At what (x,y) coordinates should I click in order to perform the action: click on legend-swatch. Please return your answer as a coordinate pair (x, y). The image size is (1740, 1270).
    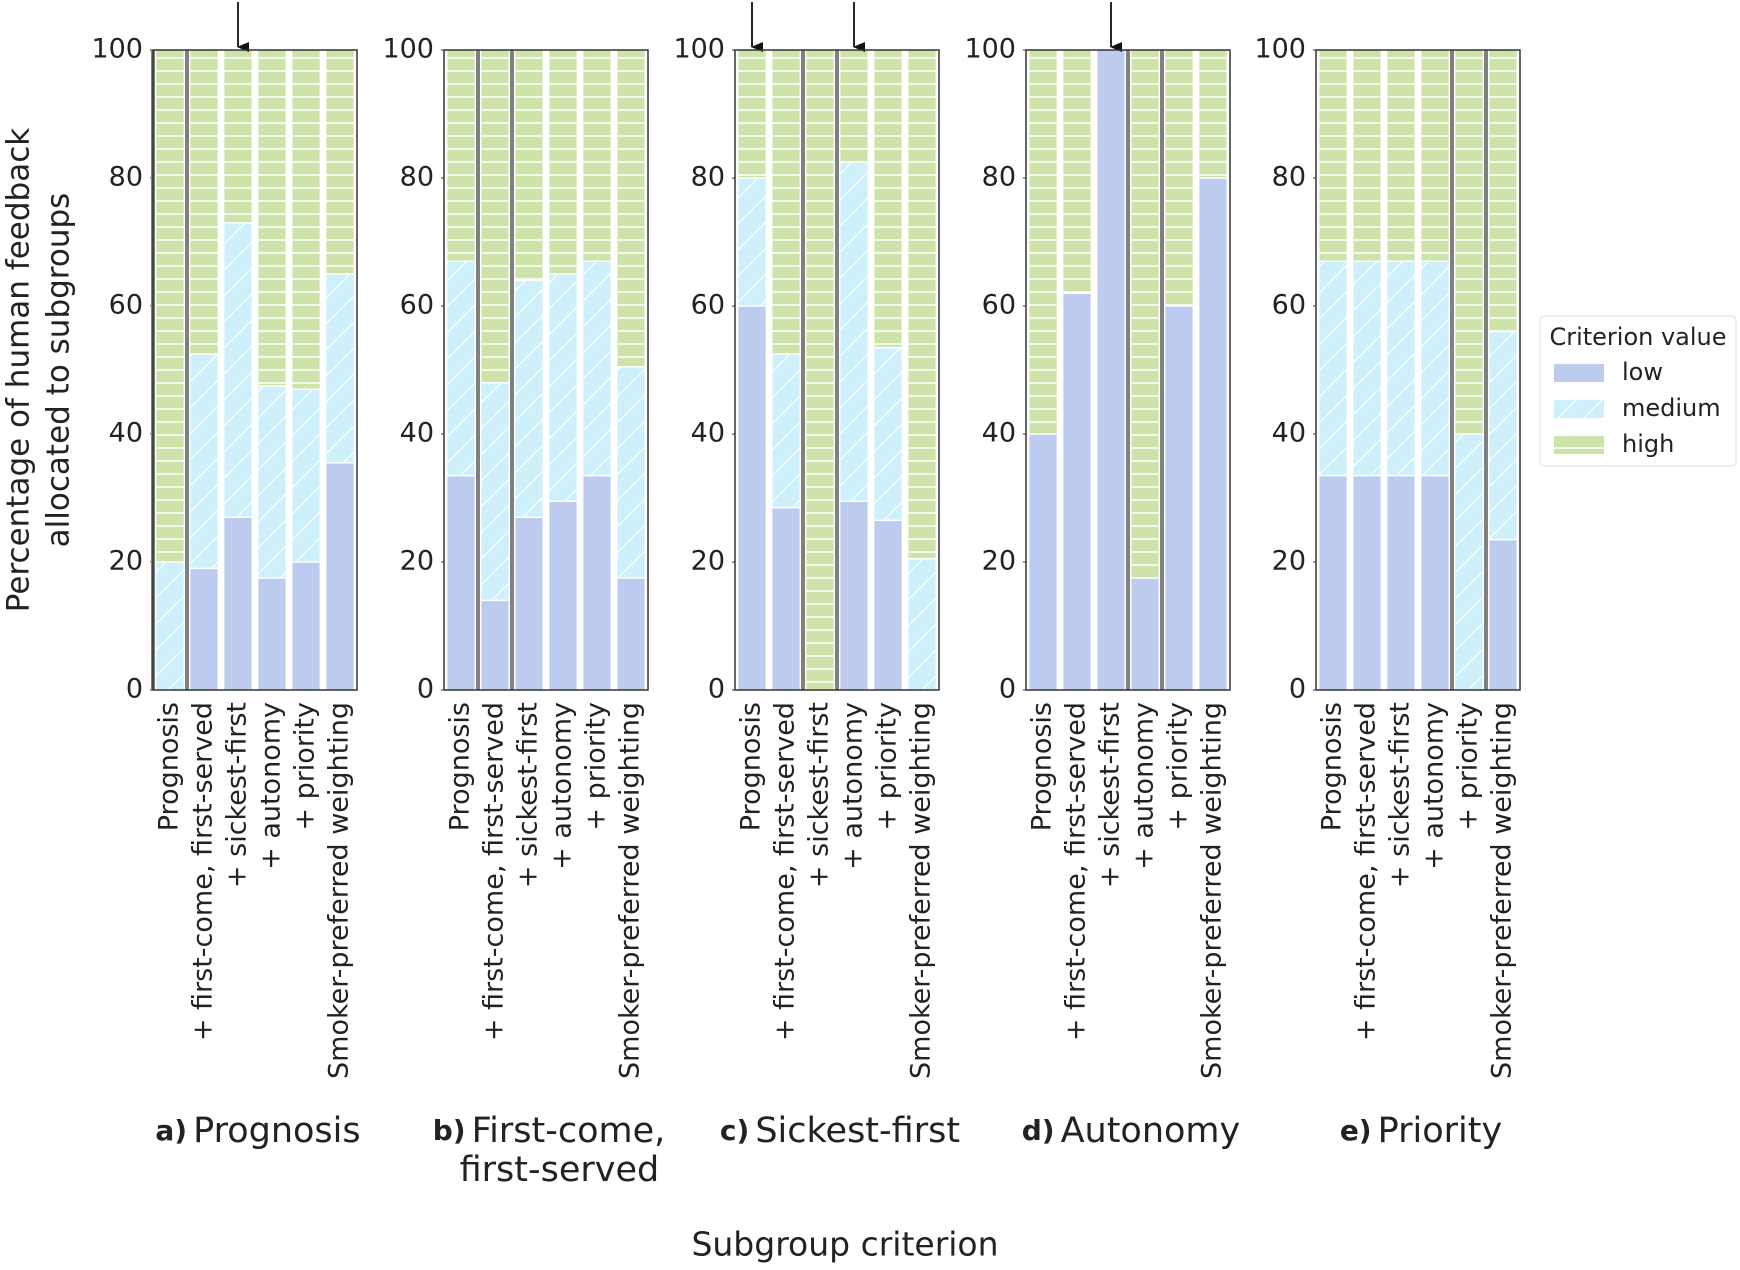
    Looking at the image, I should click on (1579, 373).